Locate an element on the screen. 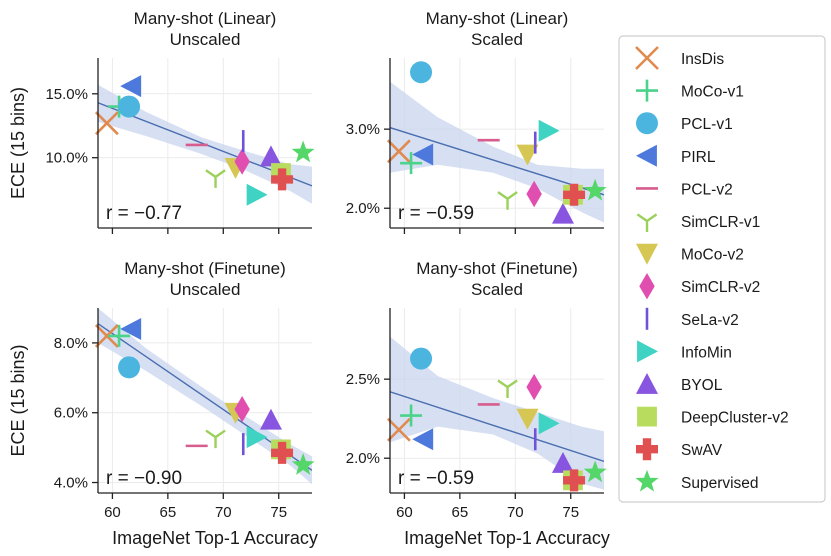 The height and width of the screenshot is (556, 831). legend-marker-insdis is located at coordinates (647, 58).